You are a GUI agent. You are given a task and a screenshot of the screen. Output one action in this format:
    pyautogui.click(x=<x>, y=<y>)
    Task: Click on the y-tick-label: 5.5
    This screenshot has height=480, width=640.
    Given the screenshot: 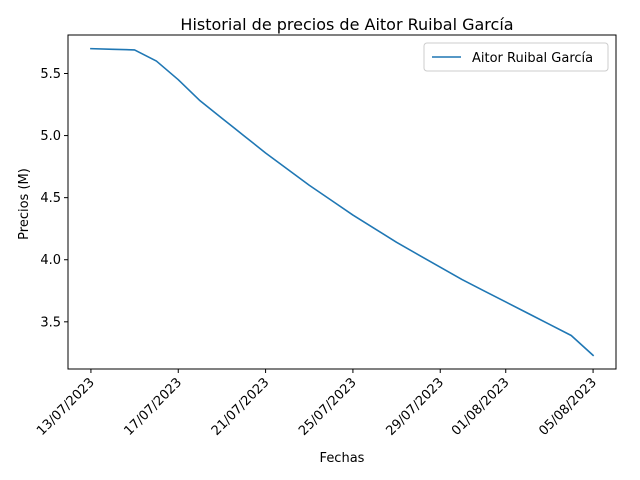 What is the action you would take?
    pyautogui.click(x=50, y=74)
    